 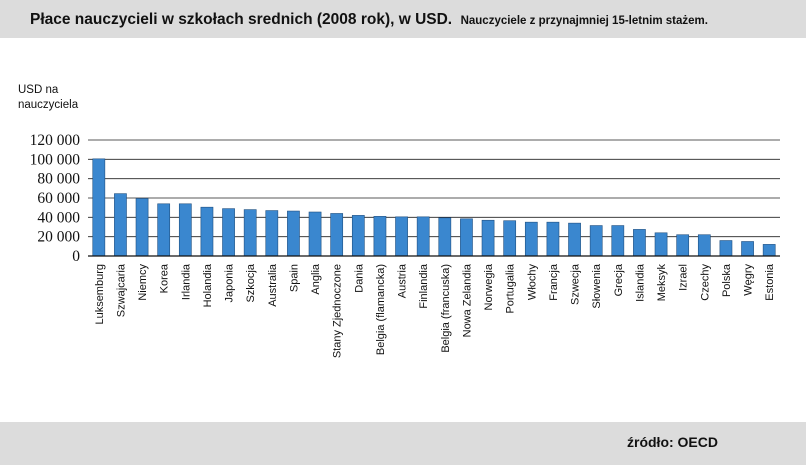 I want to click on x-tick-label: Belgia (francuska), so click(x=446, y=308).